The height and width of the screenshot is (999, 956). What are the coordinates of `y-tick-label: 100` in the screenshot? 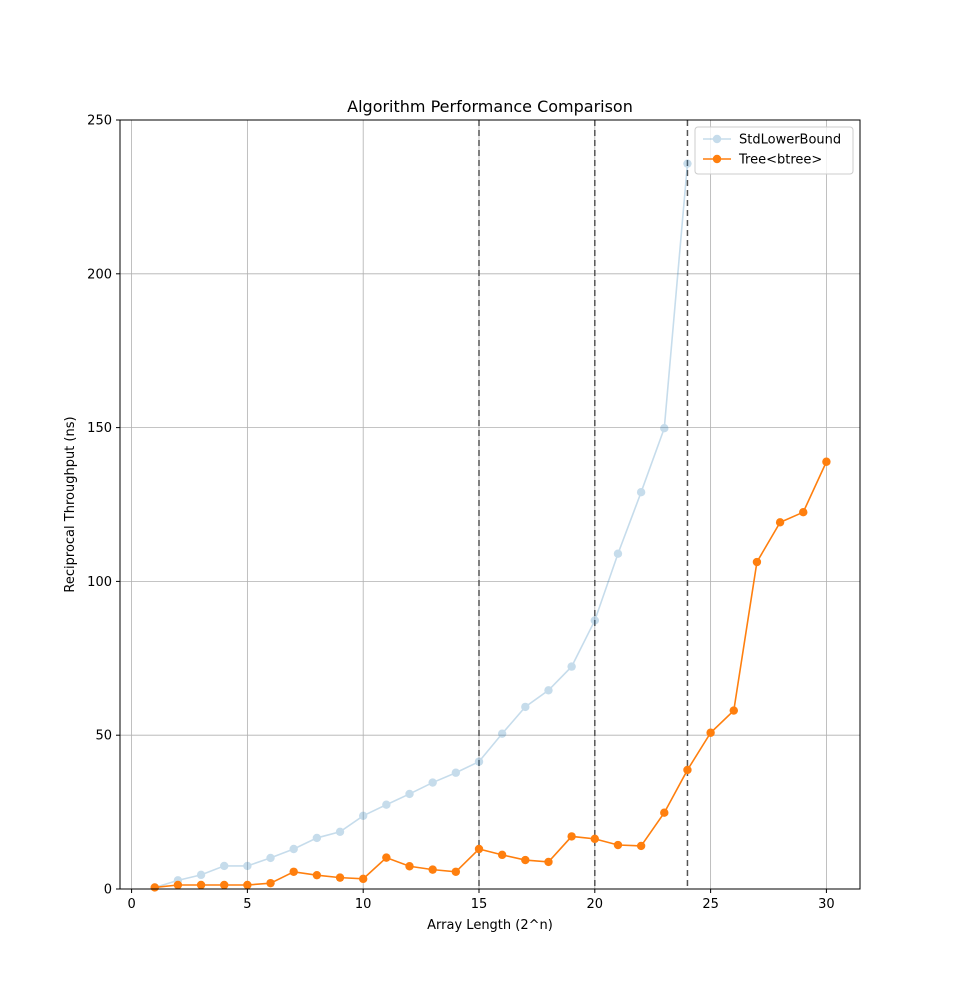 It's located at (99, 582).